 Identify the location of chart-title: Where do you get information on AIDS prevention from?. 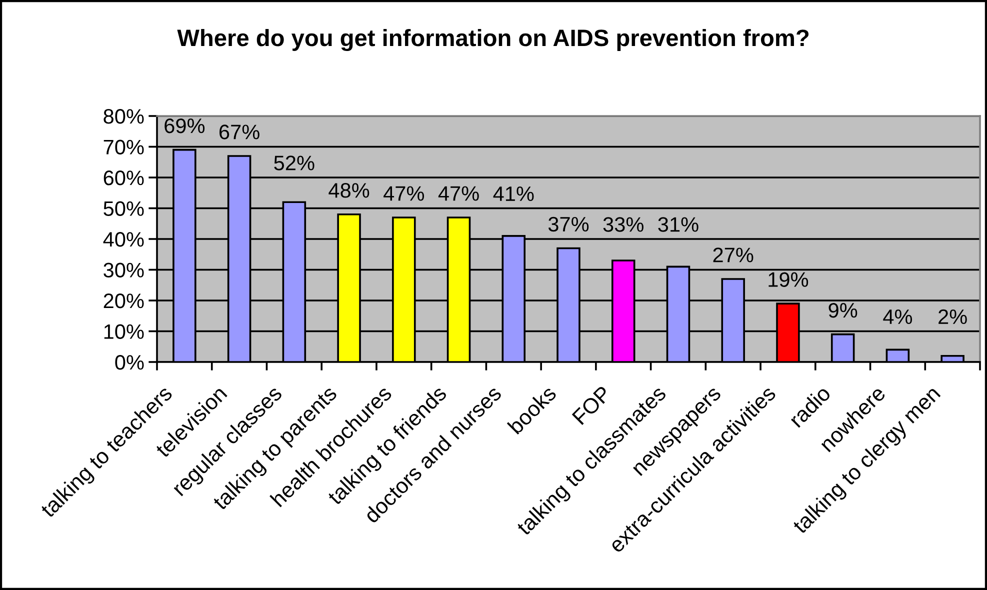
(492, 40).